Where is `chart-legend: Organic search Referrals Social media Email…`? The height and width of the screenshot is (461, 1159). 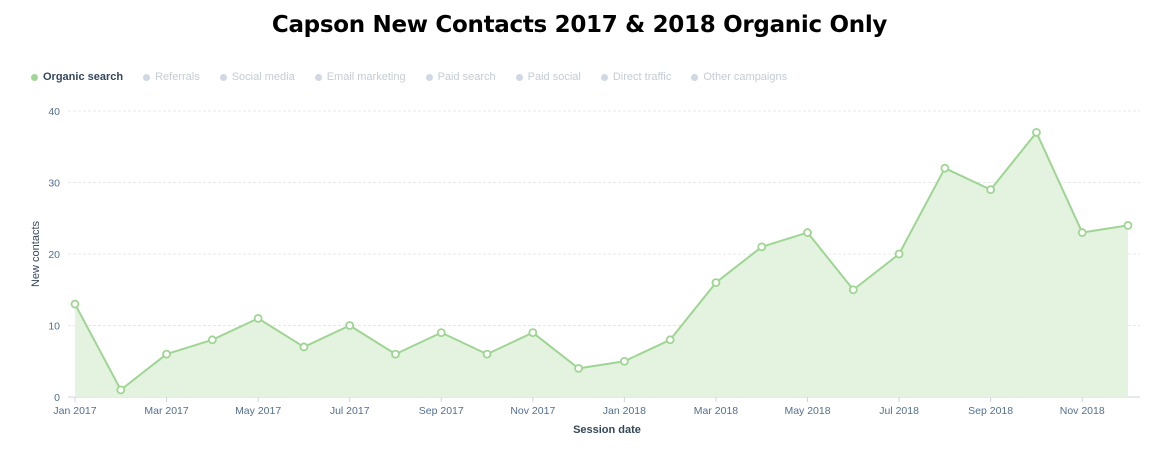 chart-legend: Organic search Referrals Social media Email… is located at coordinates (419, 77).